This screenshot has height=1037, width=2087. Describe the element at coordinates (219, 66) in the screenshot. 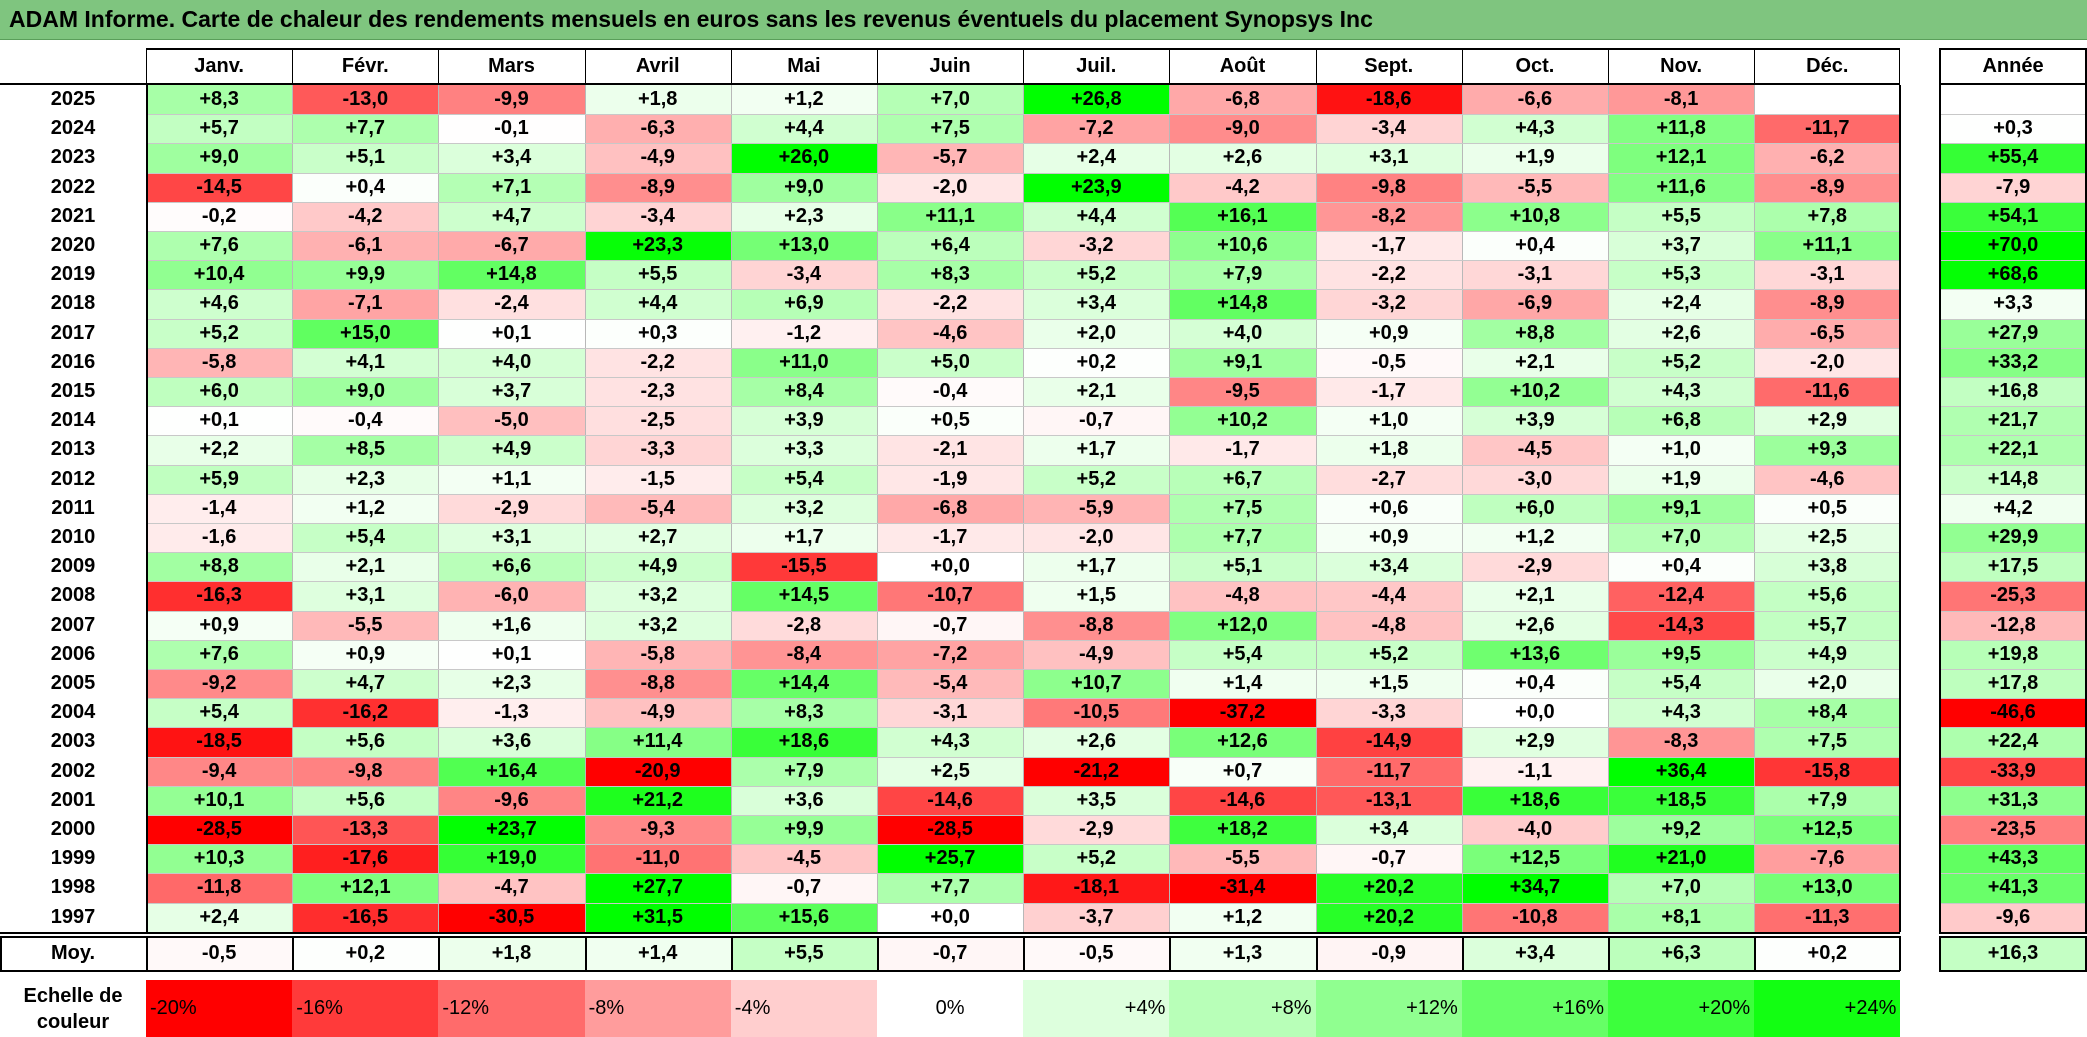

I see `month-header: Janv.` at that location.